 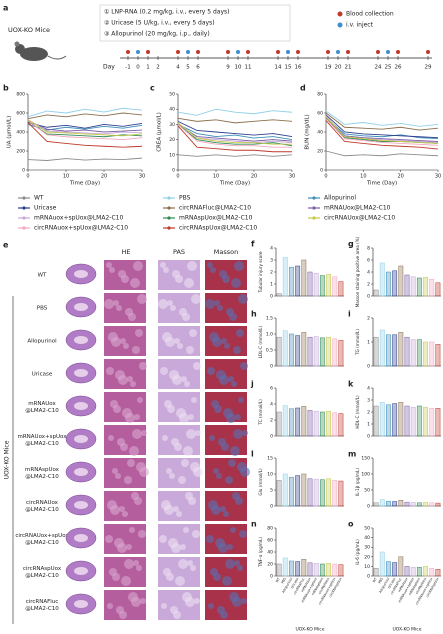 What do you see at coordinates (328, 68) in the screenshot?
I see `day-tick-label: 19` at bounding box center [328, 68].